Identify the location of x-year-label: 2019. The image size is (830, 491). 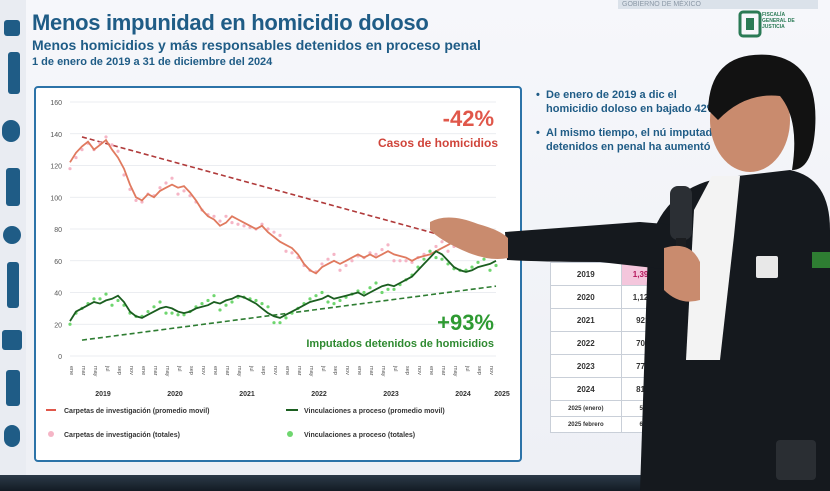
(103, 394).